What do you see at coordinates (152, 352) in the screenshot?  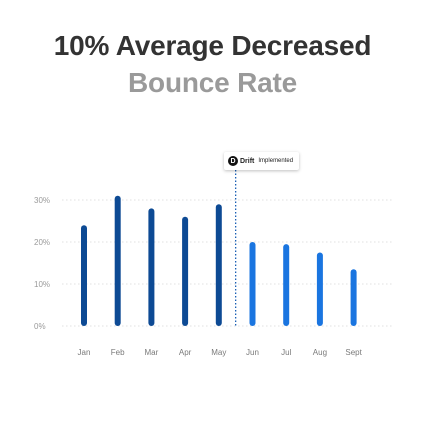 I see `x-tick-label: Mar` at bounding box center [152, 352].